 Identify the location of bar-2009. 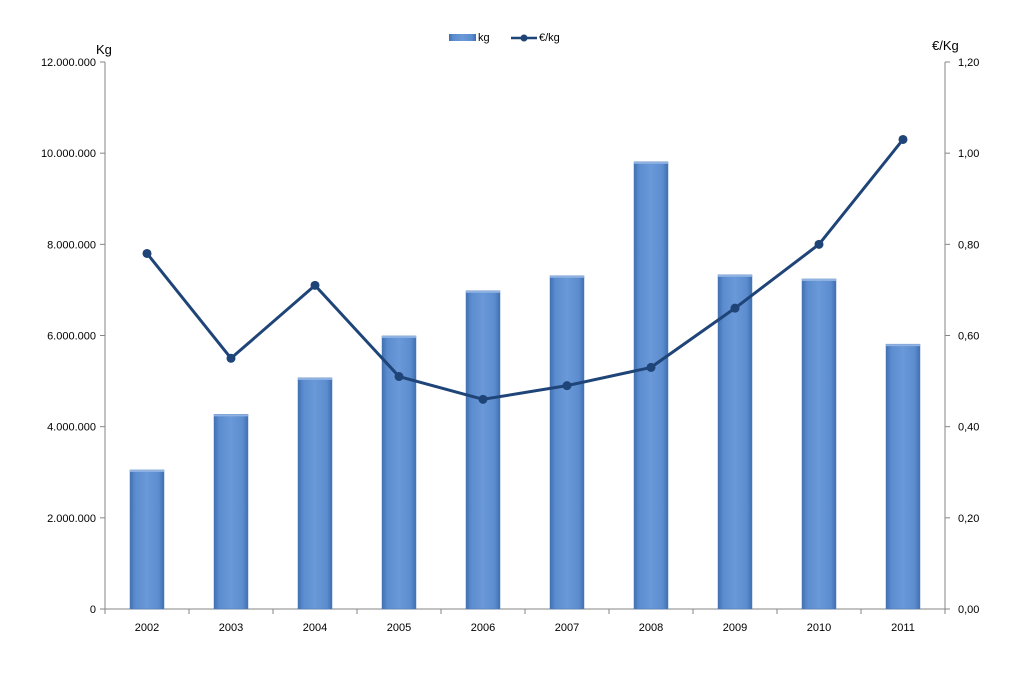
(735, 442).